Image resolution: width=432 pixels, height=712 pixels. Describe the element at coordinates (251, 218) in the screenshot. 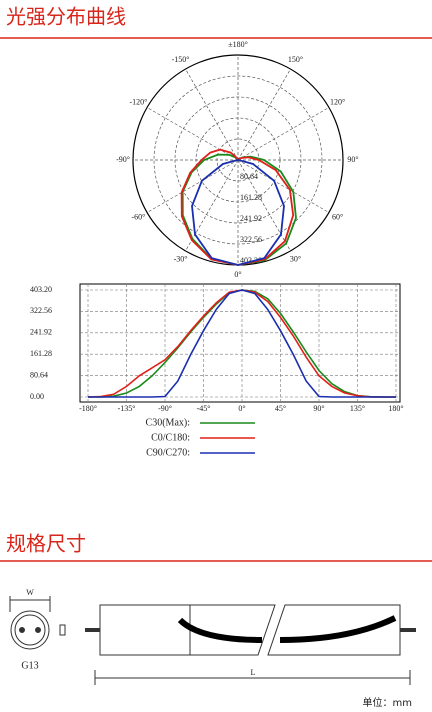

I see `r-tick-label: 241.92` at that location.